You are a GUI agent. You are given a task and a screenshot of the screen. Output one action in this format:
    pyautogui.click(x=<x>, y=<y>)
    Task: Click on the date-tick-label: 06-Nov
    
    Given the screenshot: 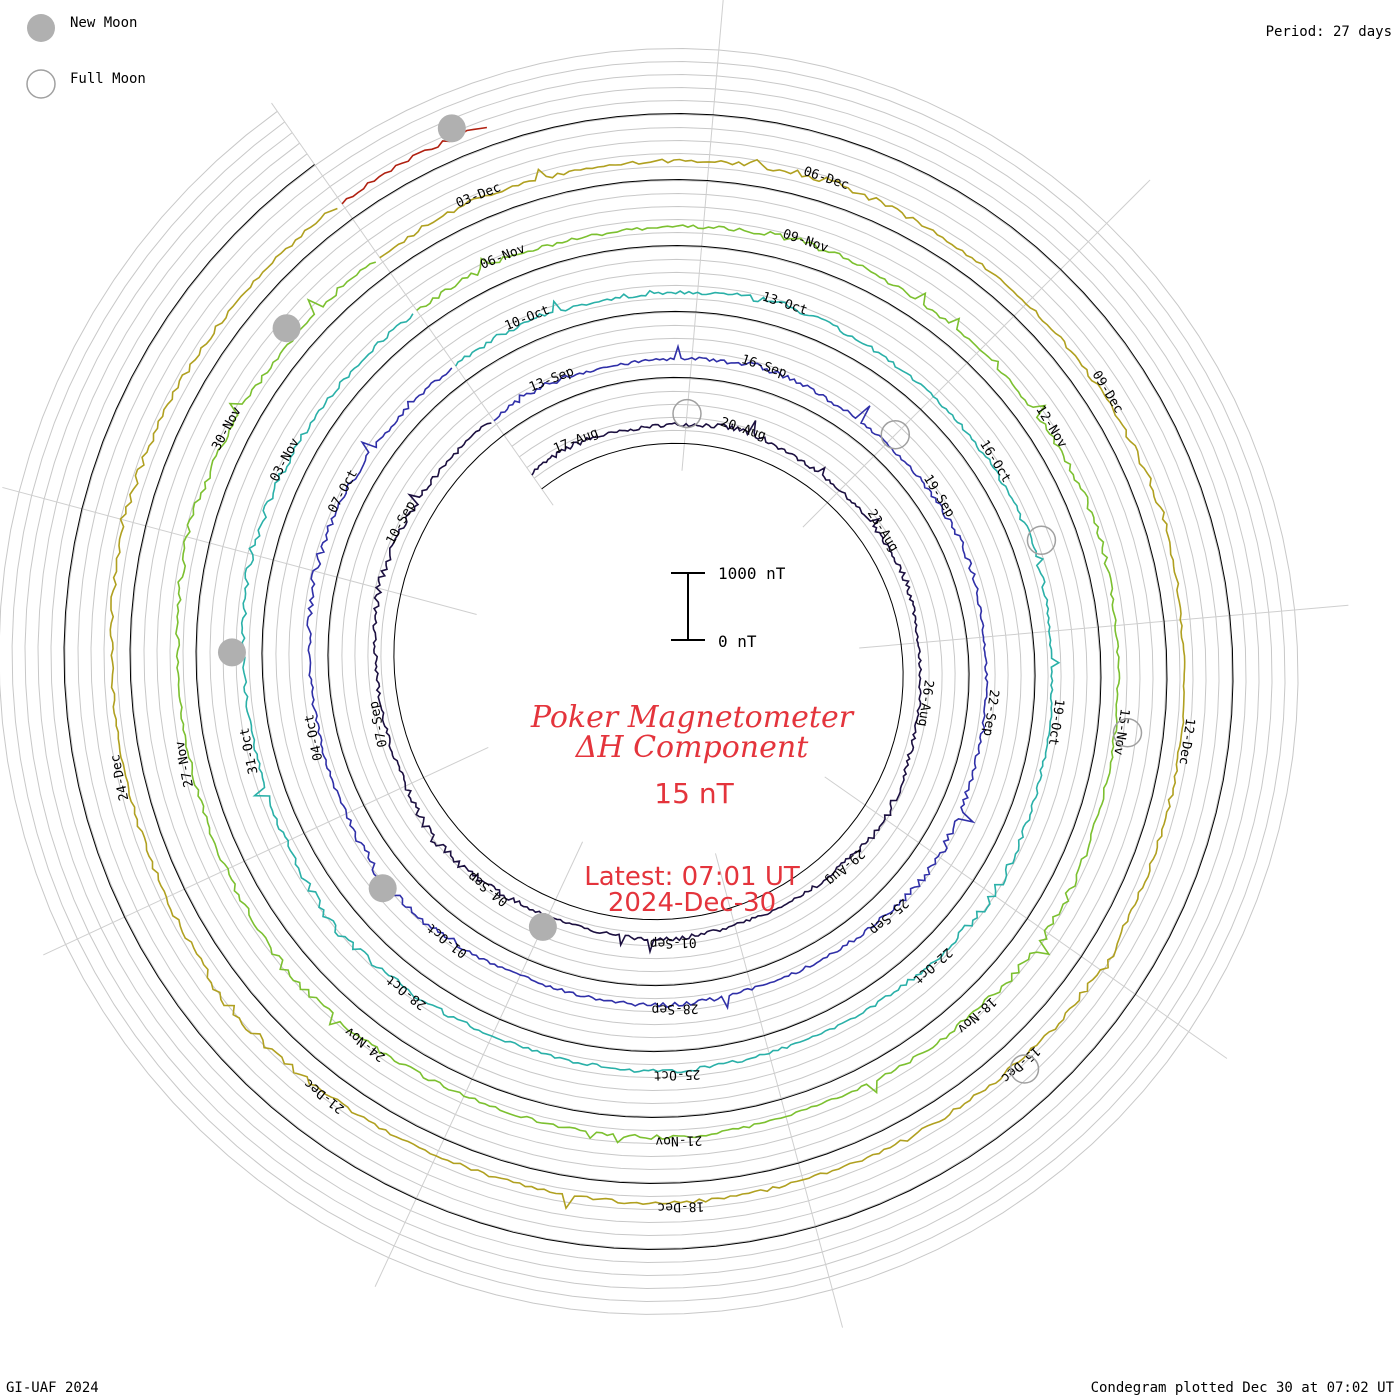 What is the action you would take?
    pyautogui.click(x=502, y=256)
    